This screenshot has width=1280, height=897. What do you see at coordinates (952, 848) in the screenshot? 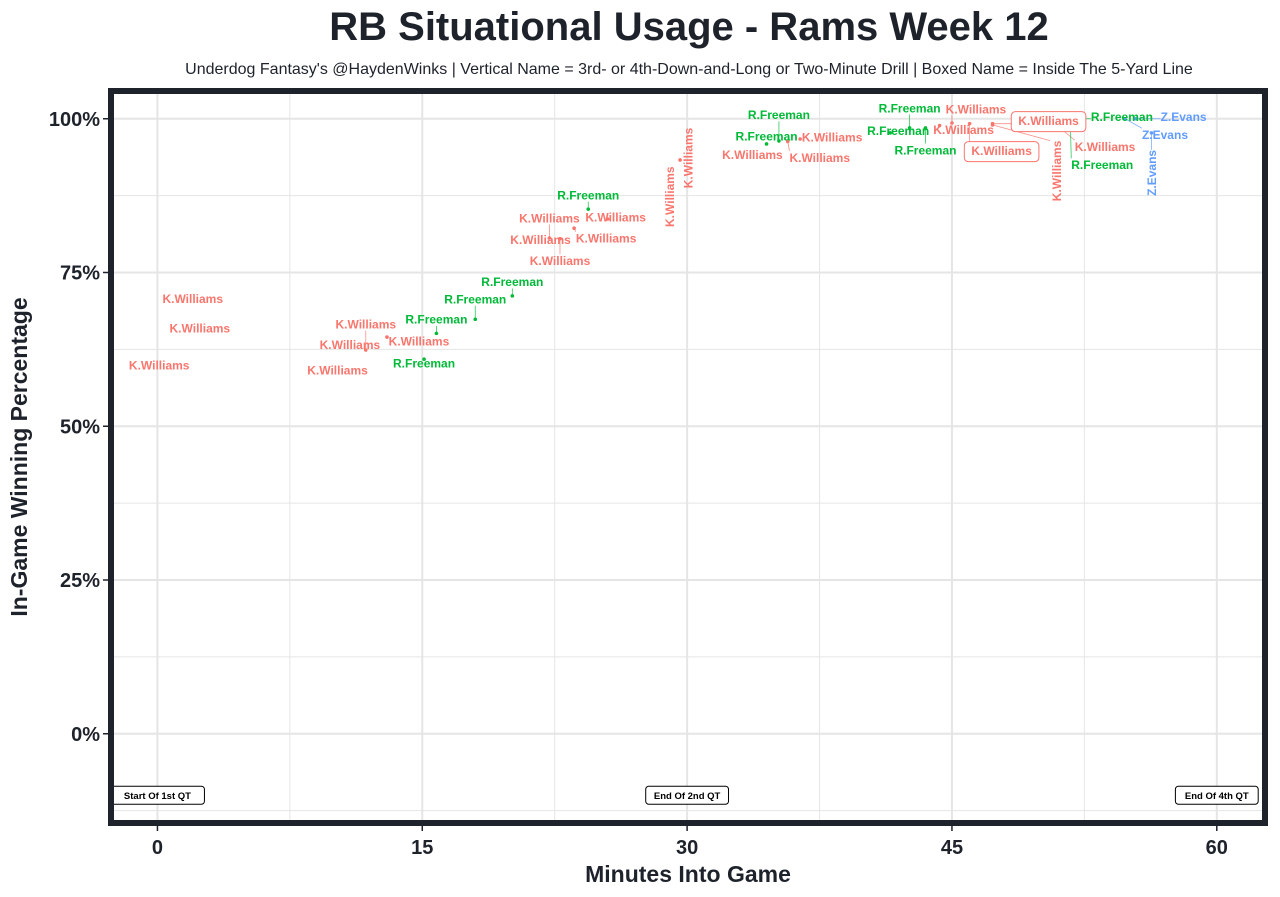
I see `x-tick-label: 45` at bounding box center [952, 848].